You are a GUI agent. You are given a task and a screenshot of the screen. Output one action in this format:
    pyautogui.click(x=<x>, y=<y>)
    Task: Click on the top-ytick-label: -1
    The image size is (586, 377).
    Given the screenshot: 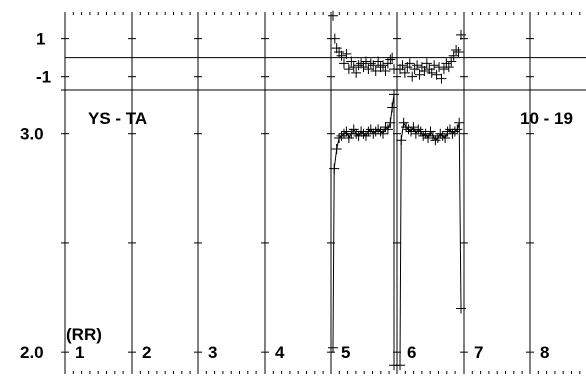 What is the action you would take?
    pyautogui.click(x=43, y=77)
    